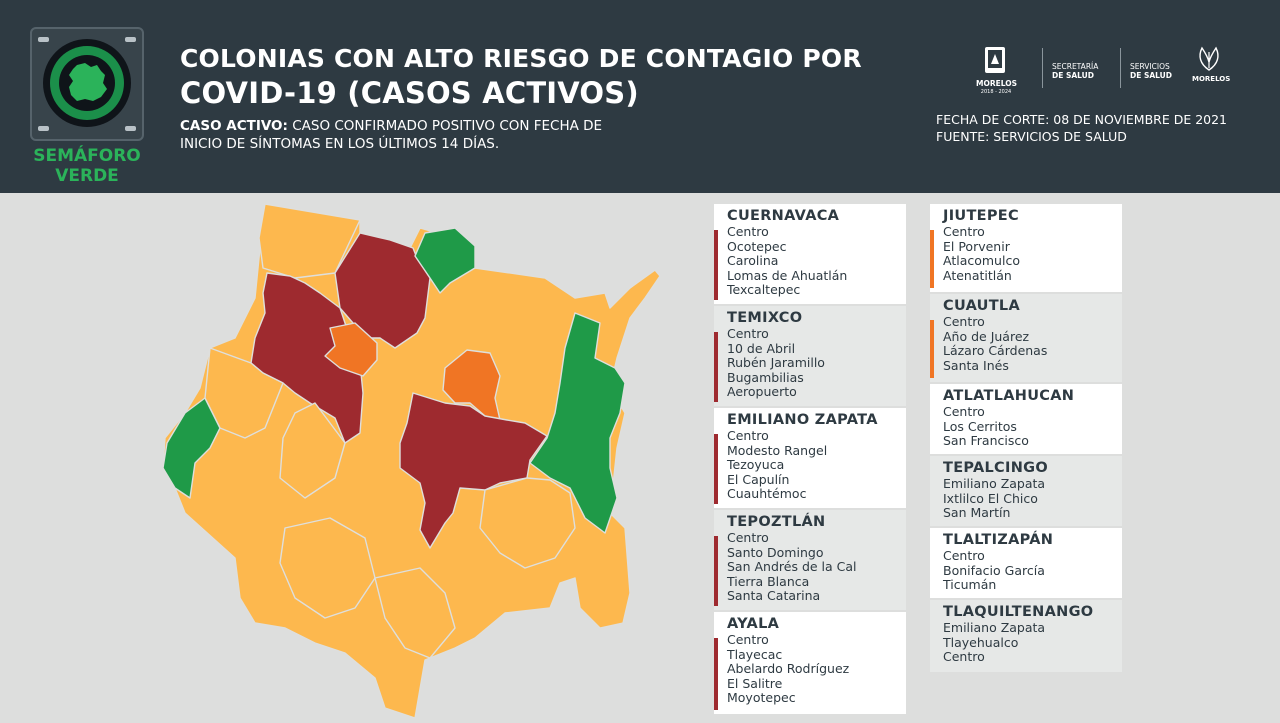  I want to click on colonia: Atlacomulco, so click(981, 261).